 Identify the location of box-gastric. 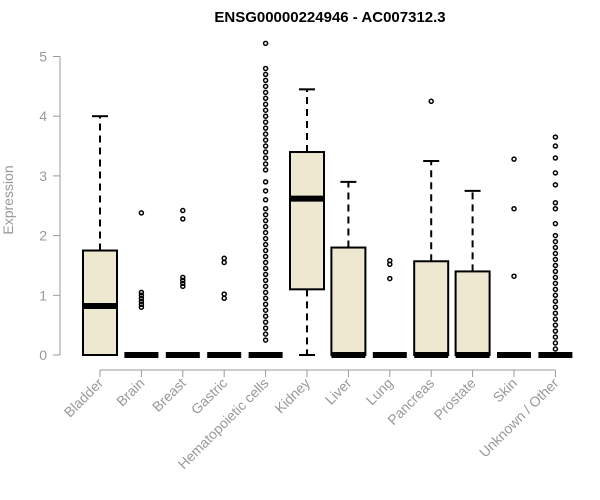
(224, 306).